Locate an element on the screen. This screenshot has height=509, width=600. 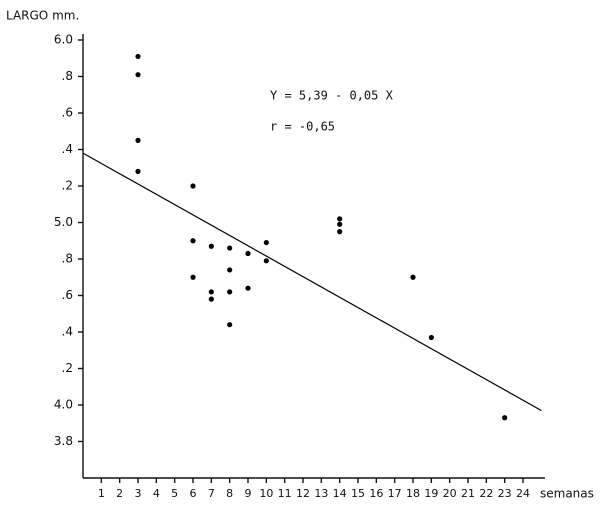
x-tick-label: 14 is located at coordinates (340, 493).